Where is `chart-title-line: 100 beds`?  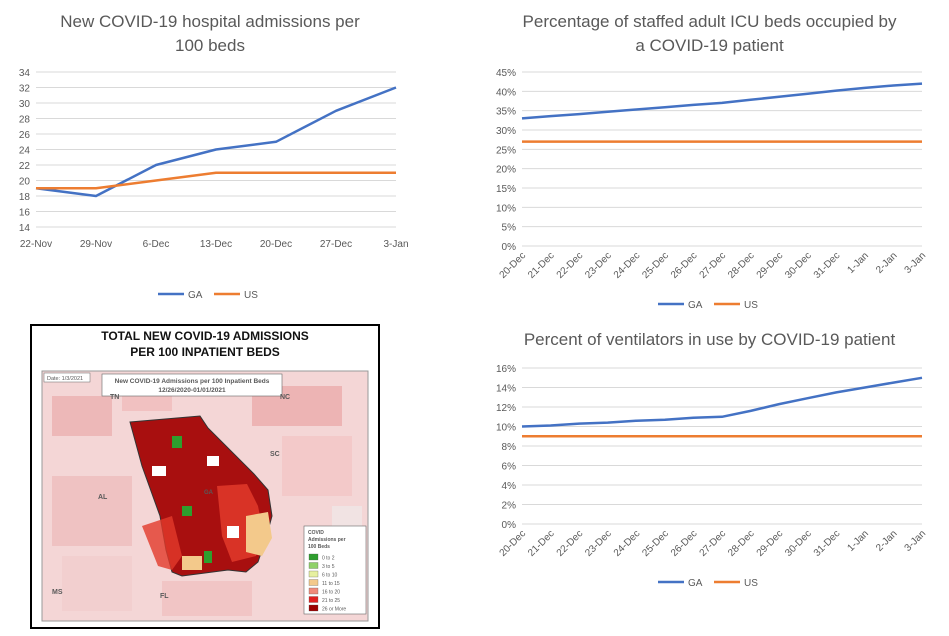
chart-title-line: 100 beds is located at coordinates (210, 45).